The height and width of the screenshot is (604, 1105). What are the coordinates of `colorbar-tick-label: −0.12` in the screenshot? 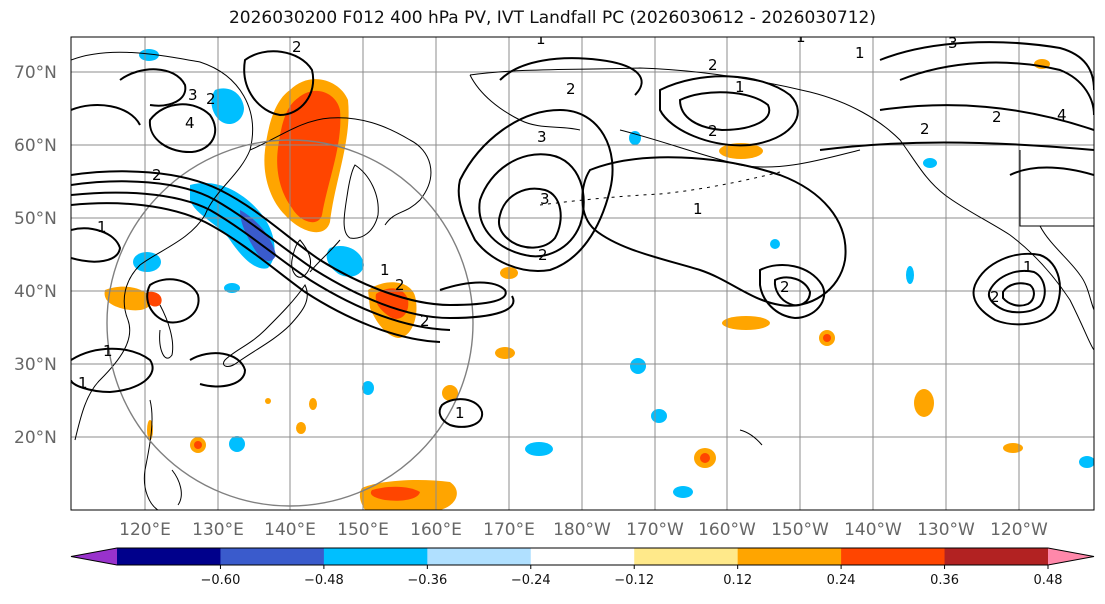 It's located at (634, 580).